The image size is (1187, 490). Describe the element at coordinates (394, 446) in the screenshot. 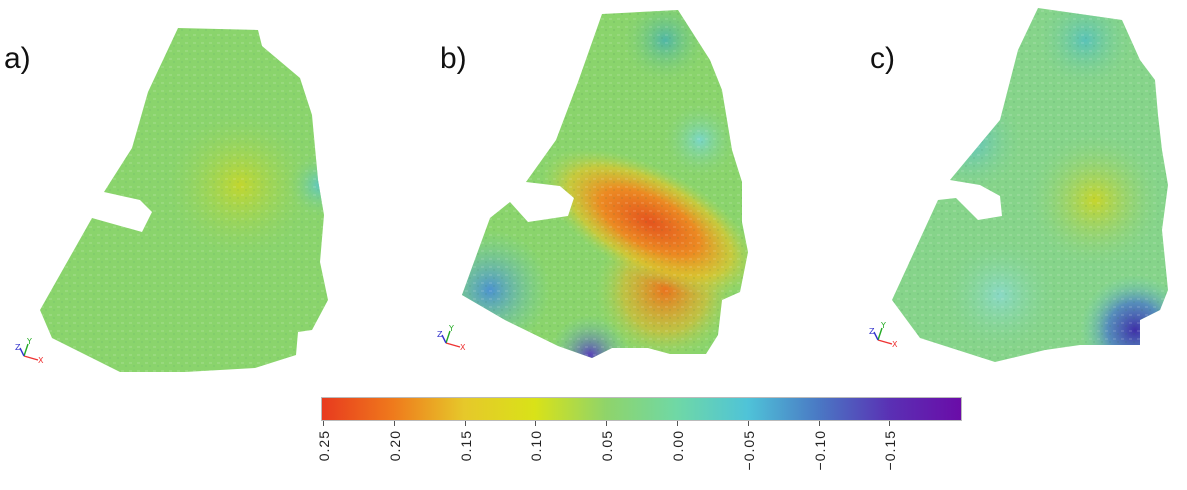

I see `colorbar-tick-label: 0.20` at that location.